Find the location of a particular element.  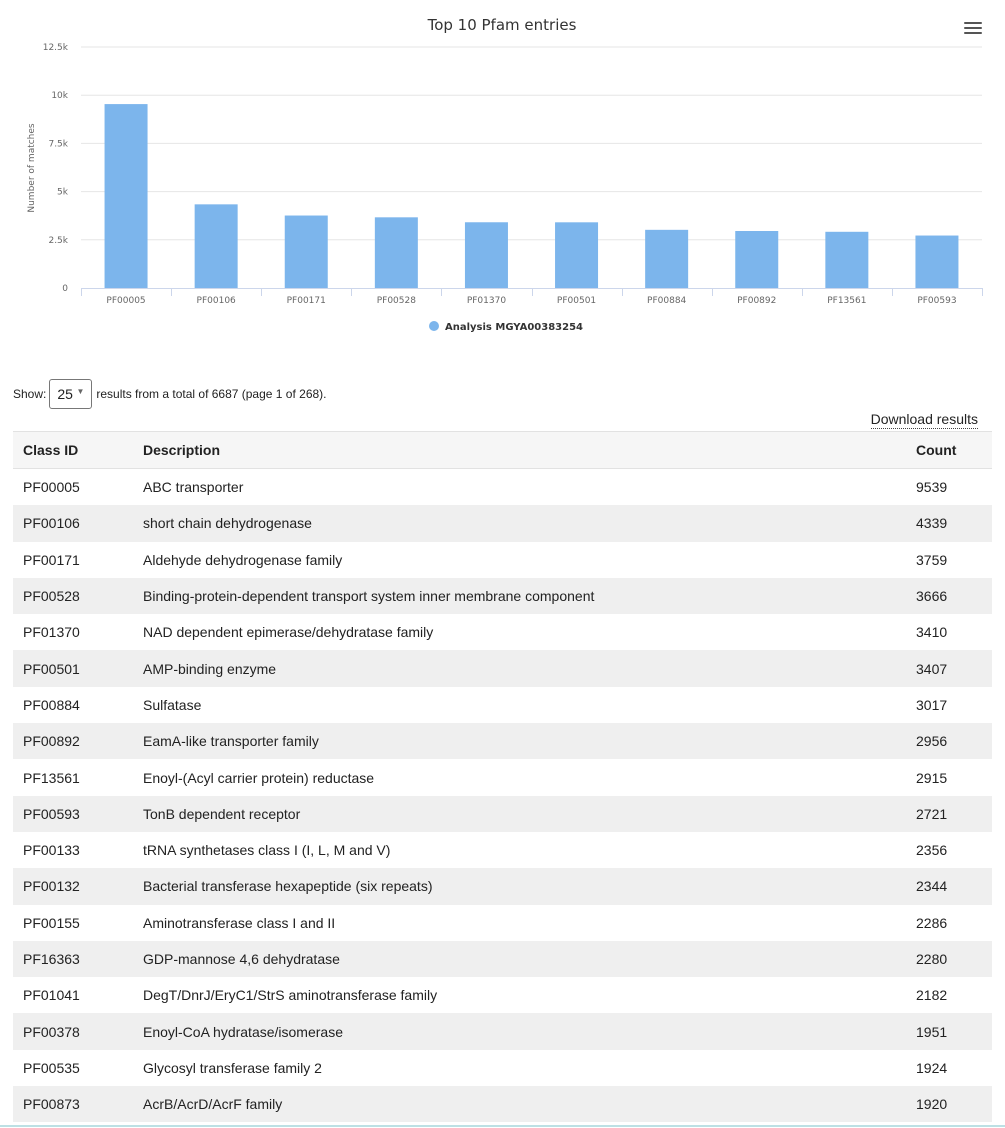

table-row: PF00593 TonB dependent receptor 2721 is located at coordinates (502, 813).